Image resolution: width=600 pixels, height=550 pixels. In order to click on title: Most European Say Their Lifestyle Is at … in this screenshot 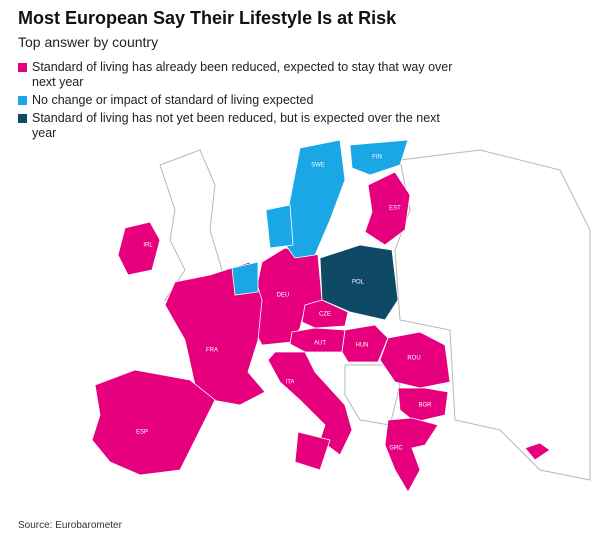, I will do `click(207, 18)`.